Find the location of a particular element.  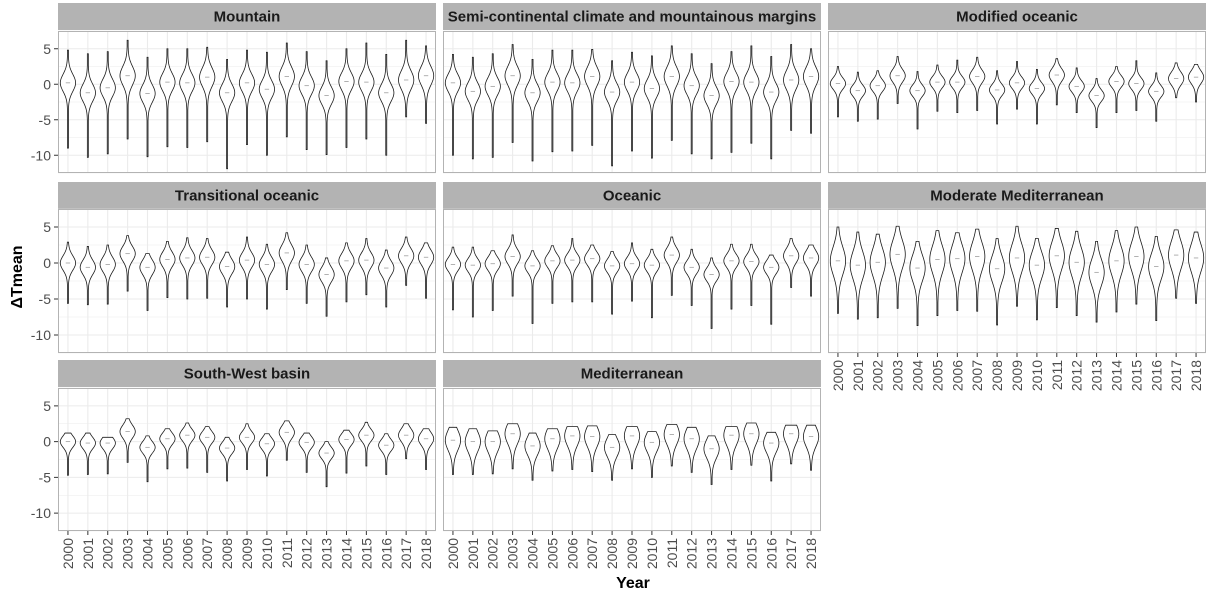

facet-strip-title: Oceanic is located at coordinates (632, 196).